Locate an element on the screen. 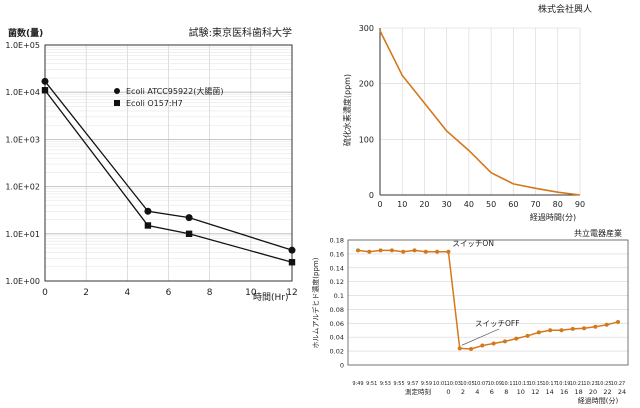 The width and height of the screenshot is (640, 408). chart3-time-label: 9:55 is located at coordinates (398, 384).